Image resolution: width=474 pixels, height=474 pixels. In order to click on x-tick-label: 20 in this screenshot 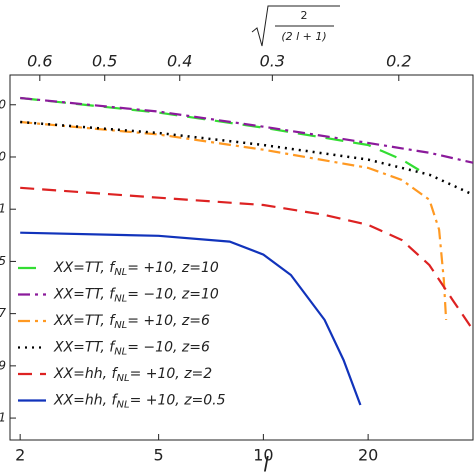, I will do `click(368, 455)`.